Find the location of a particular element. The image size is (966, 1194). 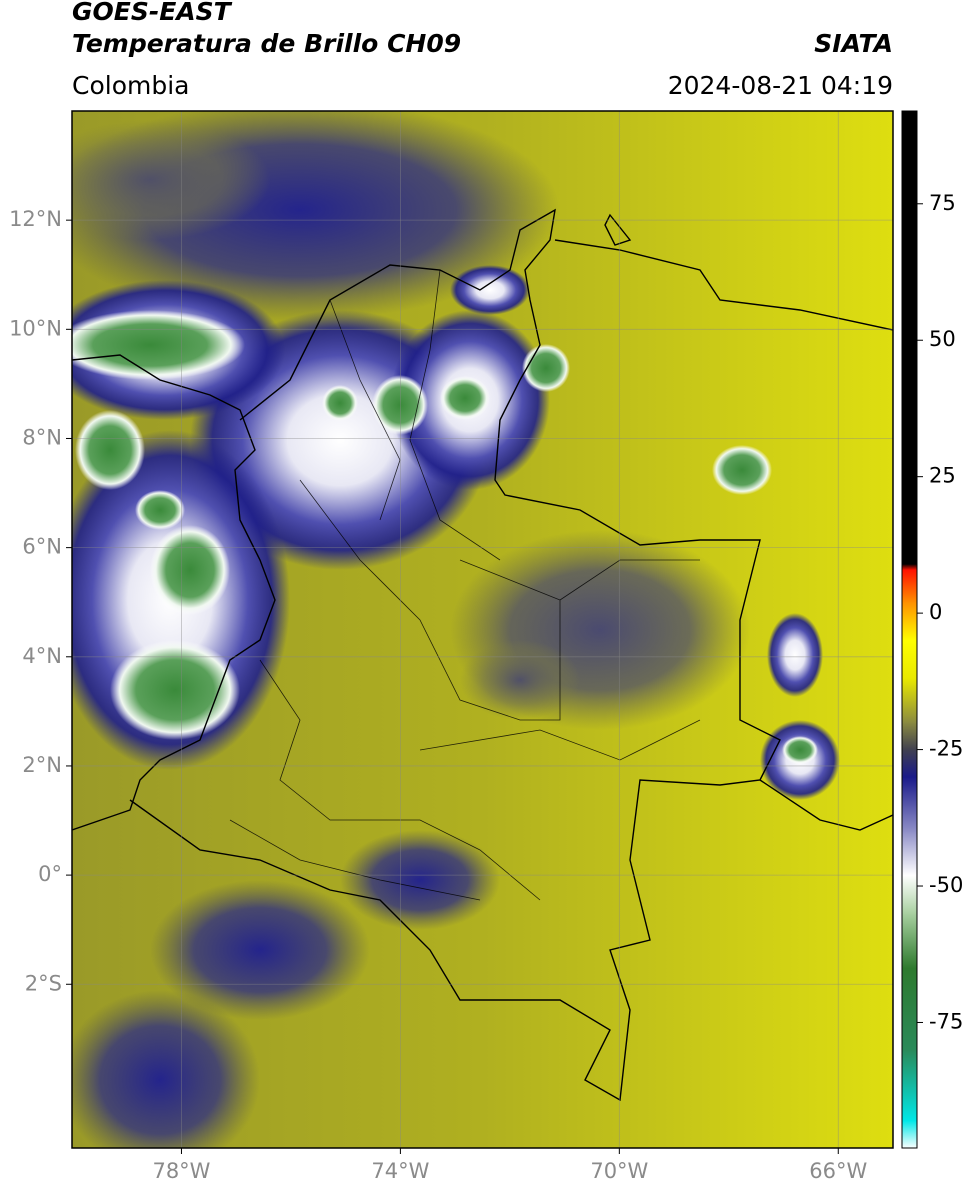

title: GOES-EAST is located at coordinates (152, 13).